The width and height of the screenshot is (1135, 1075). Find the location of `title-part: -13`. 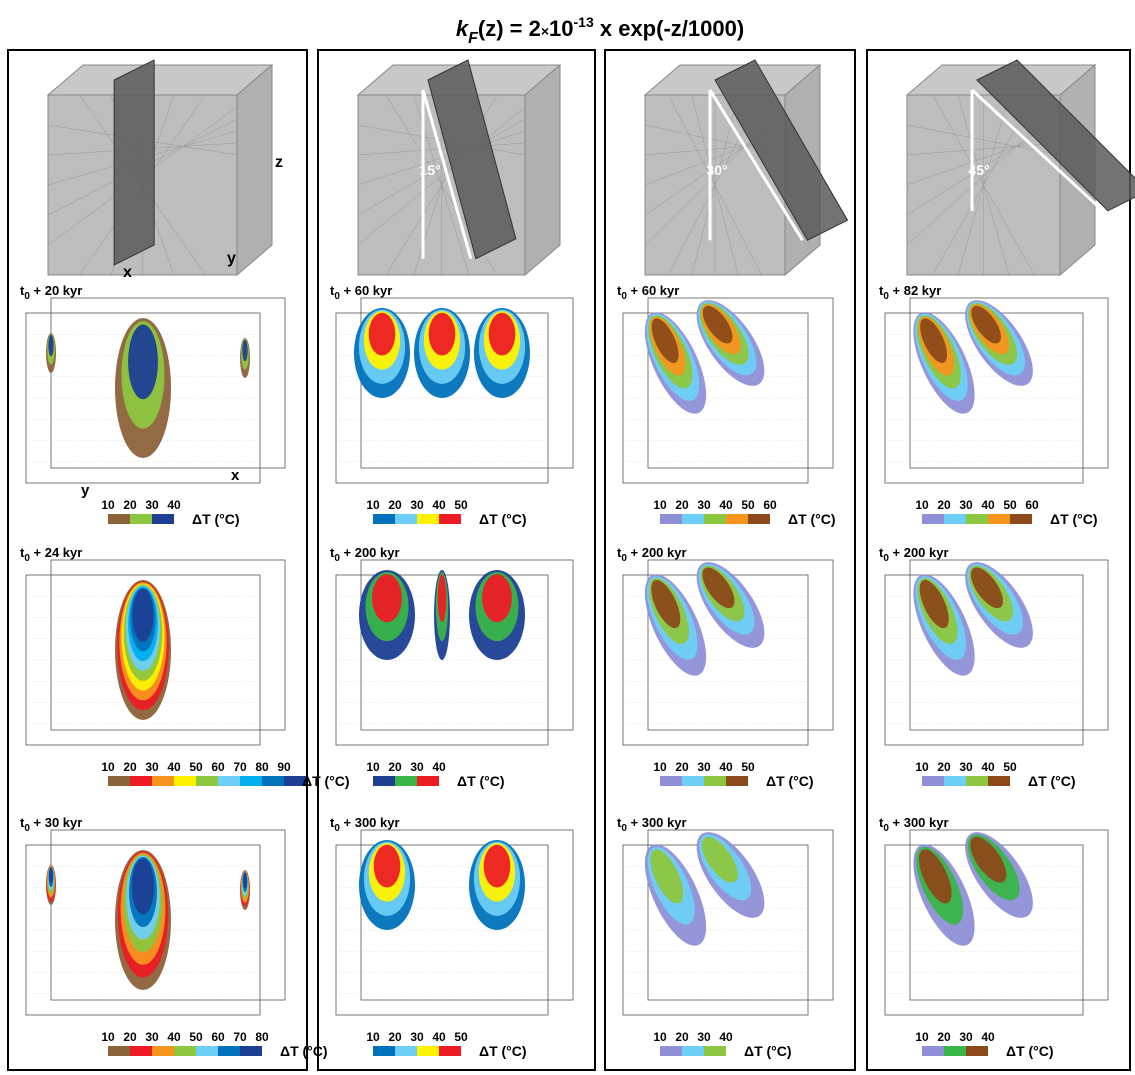

title-part: -13 is located at coordinates (584, 22).